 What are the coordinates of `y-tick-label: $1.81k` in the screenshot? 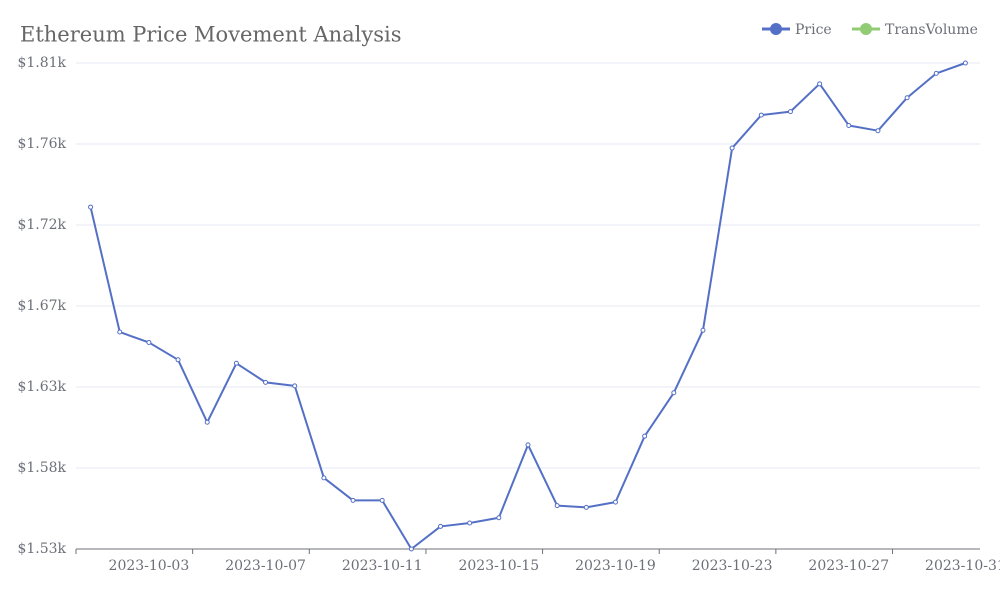 It's located at (41, 63).